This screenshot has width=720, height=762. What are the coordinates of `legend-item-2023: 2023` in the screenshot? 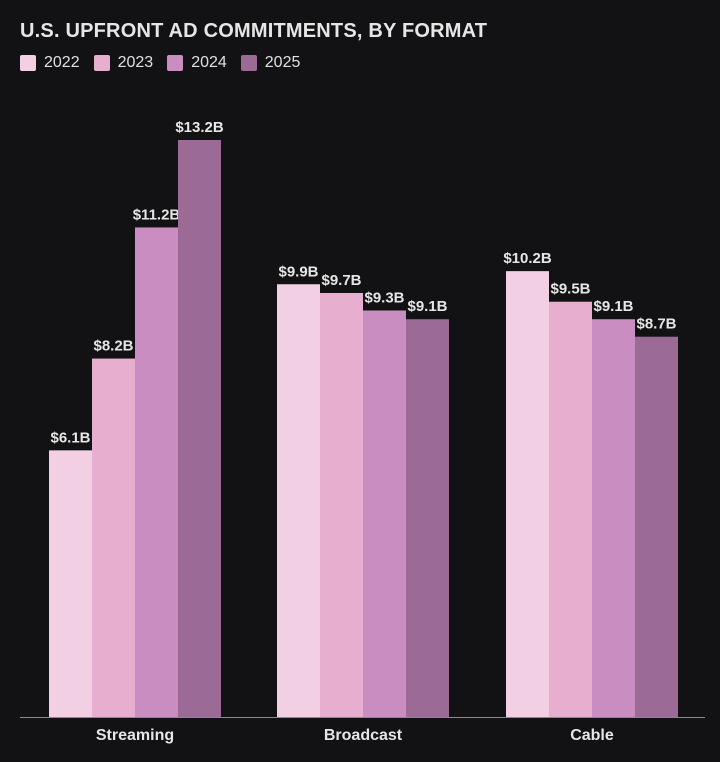 It's located at (123, 63).